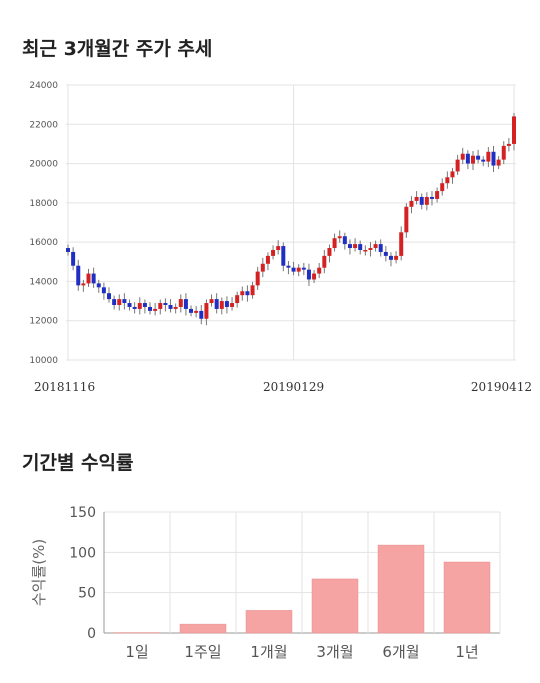 This screenshot has height=683, width=540. What do you see at coordinates (43, 282) in the screenshot?
I see `y-tick-label: 14000` at bounding box center [43, 282].